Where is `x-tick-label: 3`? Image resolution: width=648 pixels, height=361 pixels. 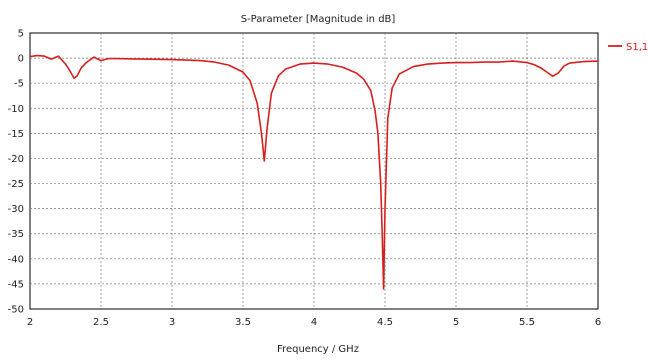 x-tick-label: 3 is located at coordinates (172, 322).